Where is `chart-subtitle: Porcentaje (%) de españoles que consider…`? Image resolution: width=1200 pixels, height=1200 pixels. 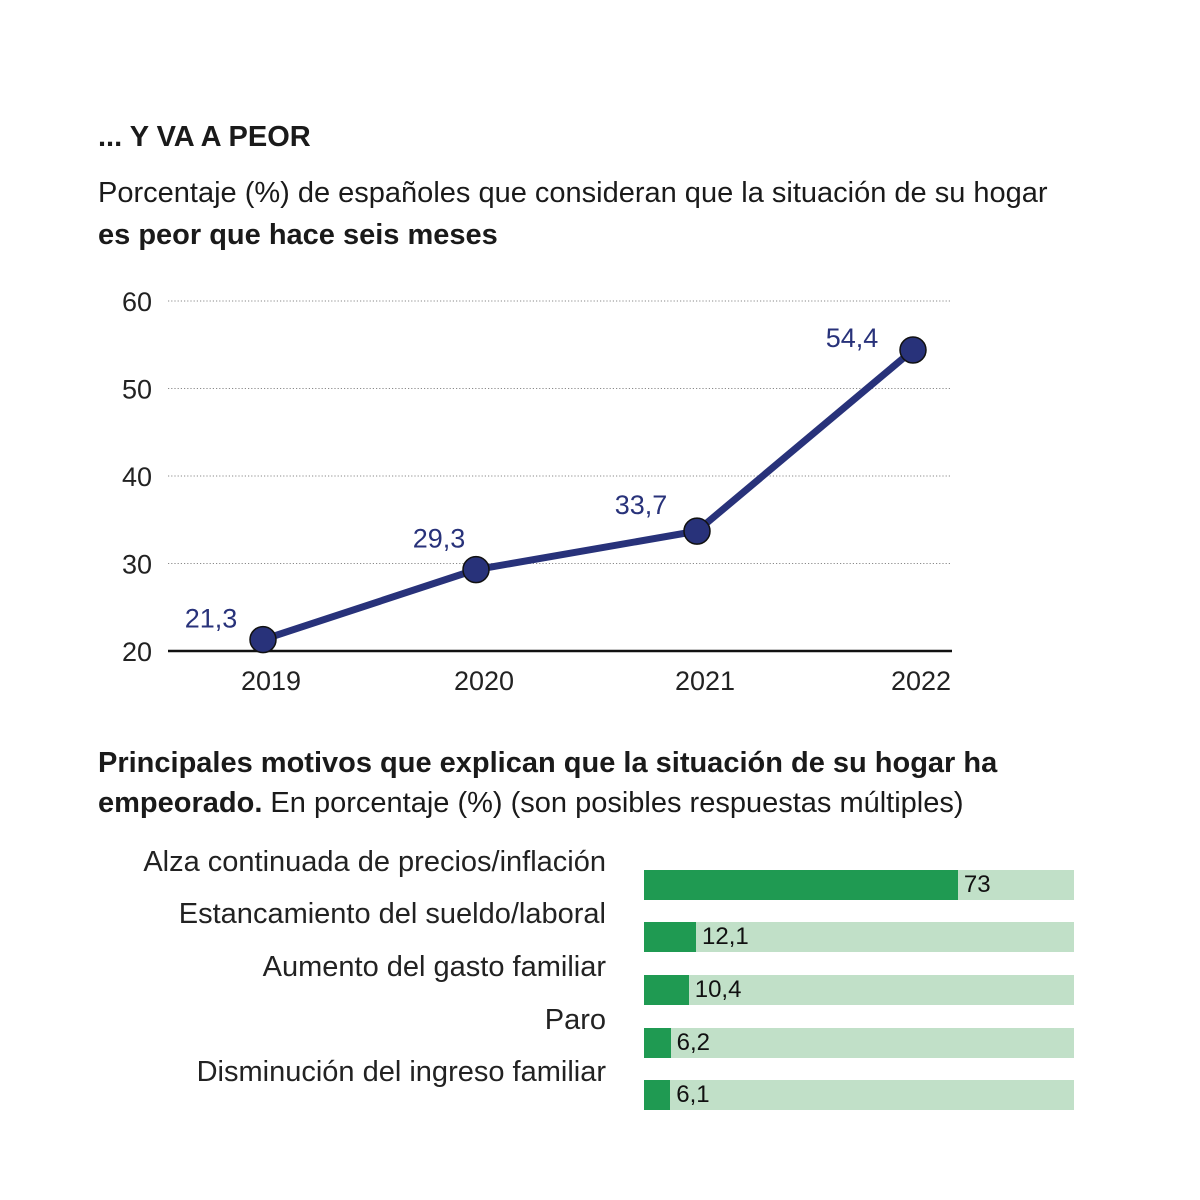
chart-subtitle: Porcentaje (%) de españoles que consider… is located at coordinates (628, 214).